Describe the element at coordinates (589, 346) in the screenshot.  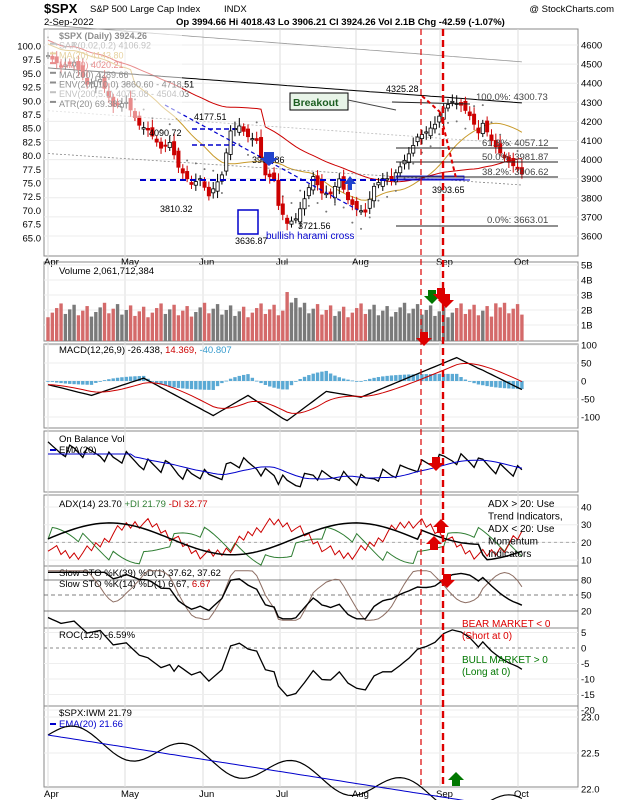
I see `macd-right-tick: 100` at that location.